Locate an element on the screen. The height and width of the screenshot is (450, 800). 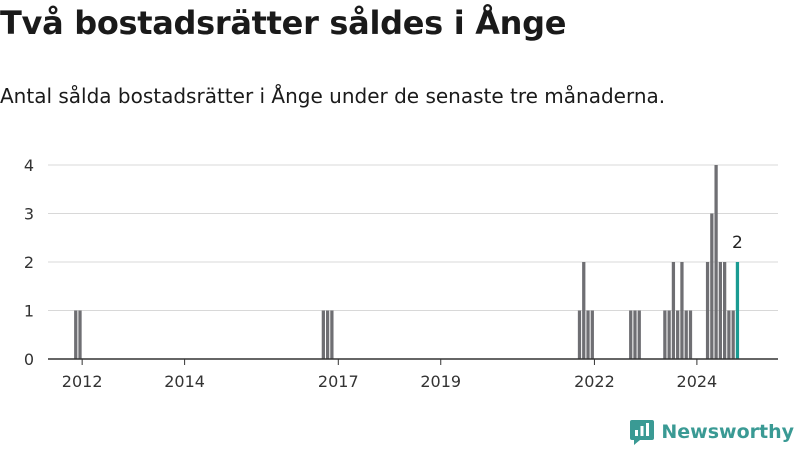
y-tick-label: 1 is located at coordinates (29, 311).